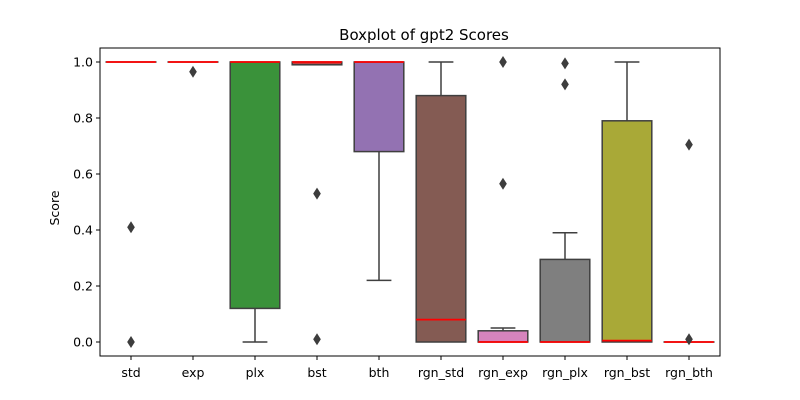  Describe the element at coordinates (193, 372) in the screenshot. I see `x-tick-label: exp` at that location.